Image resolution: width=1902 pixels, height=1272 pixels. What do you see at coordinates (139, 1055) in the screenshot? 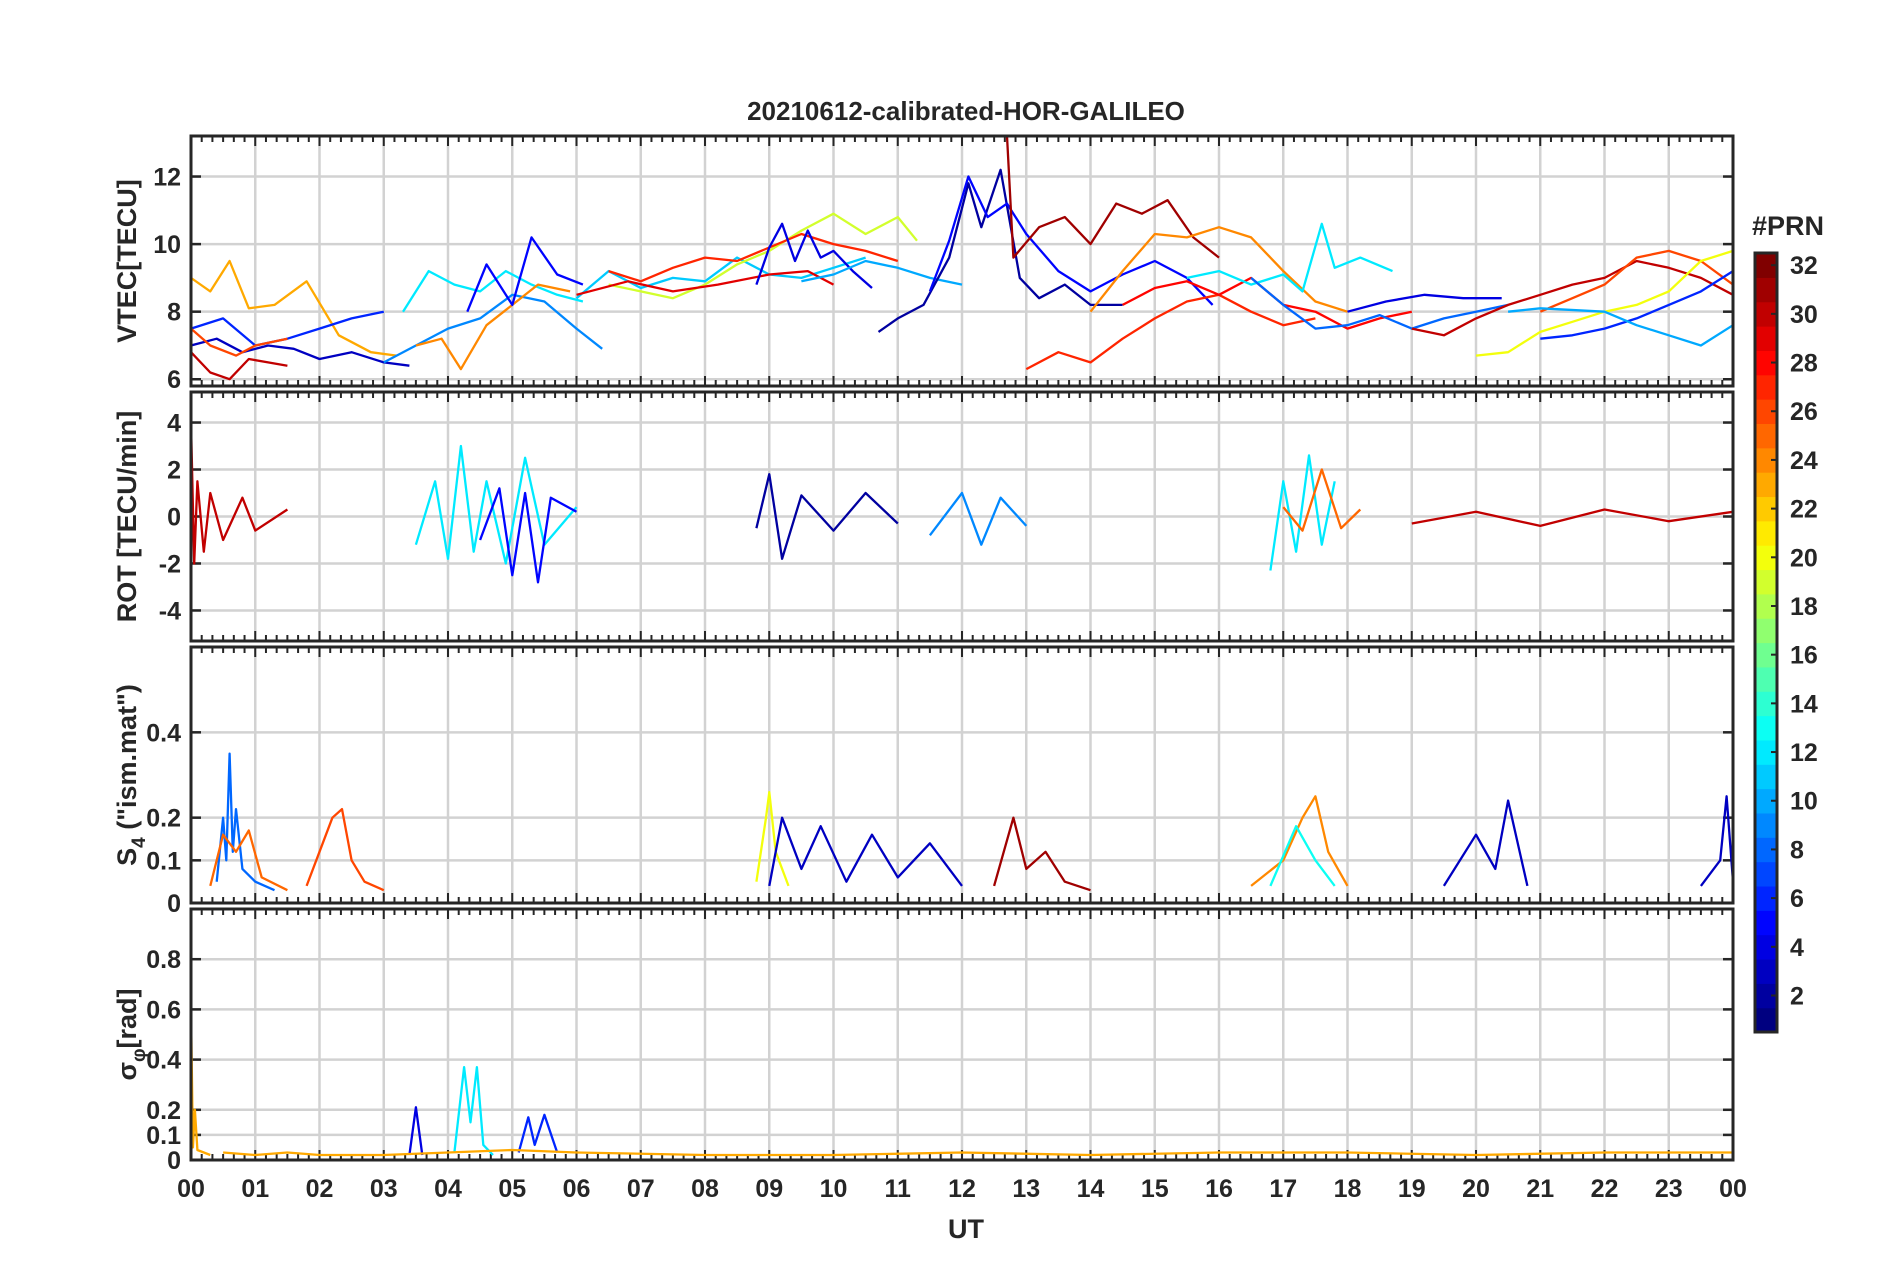
I see `sigma-ylabel-subscript: φ` at bounding box center [139, 1055].